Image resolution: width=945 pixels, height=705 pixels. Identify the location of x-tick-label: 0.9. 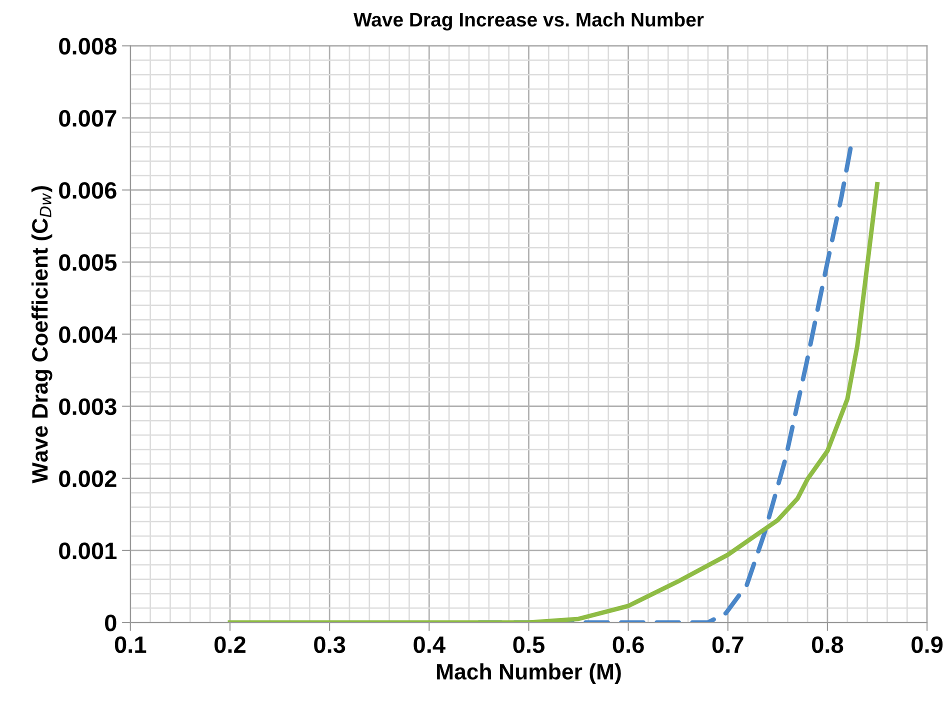
(927, 645).